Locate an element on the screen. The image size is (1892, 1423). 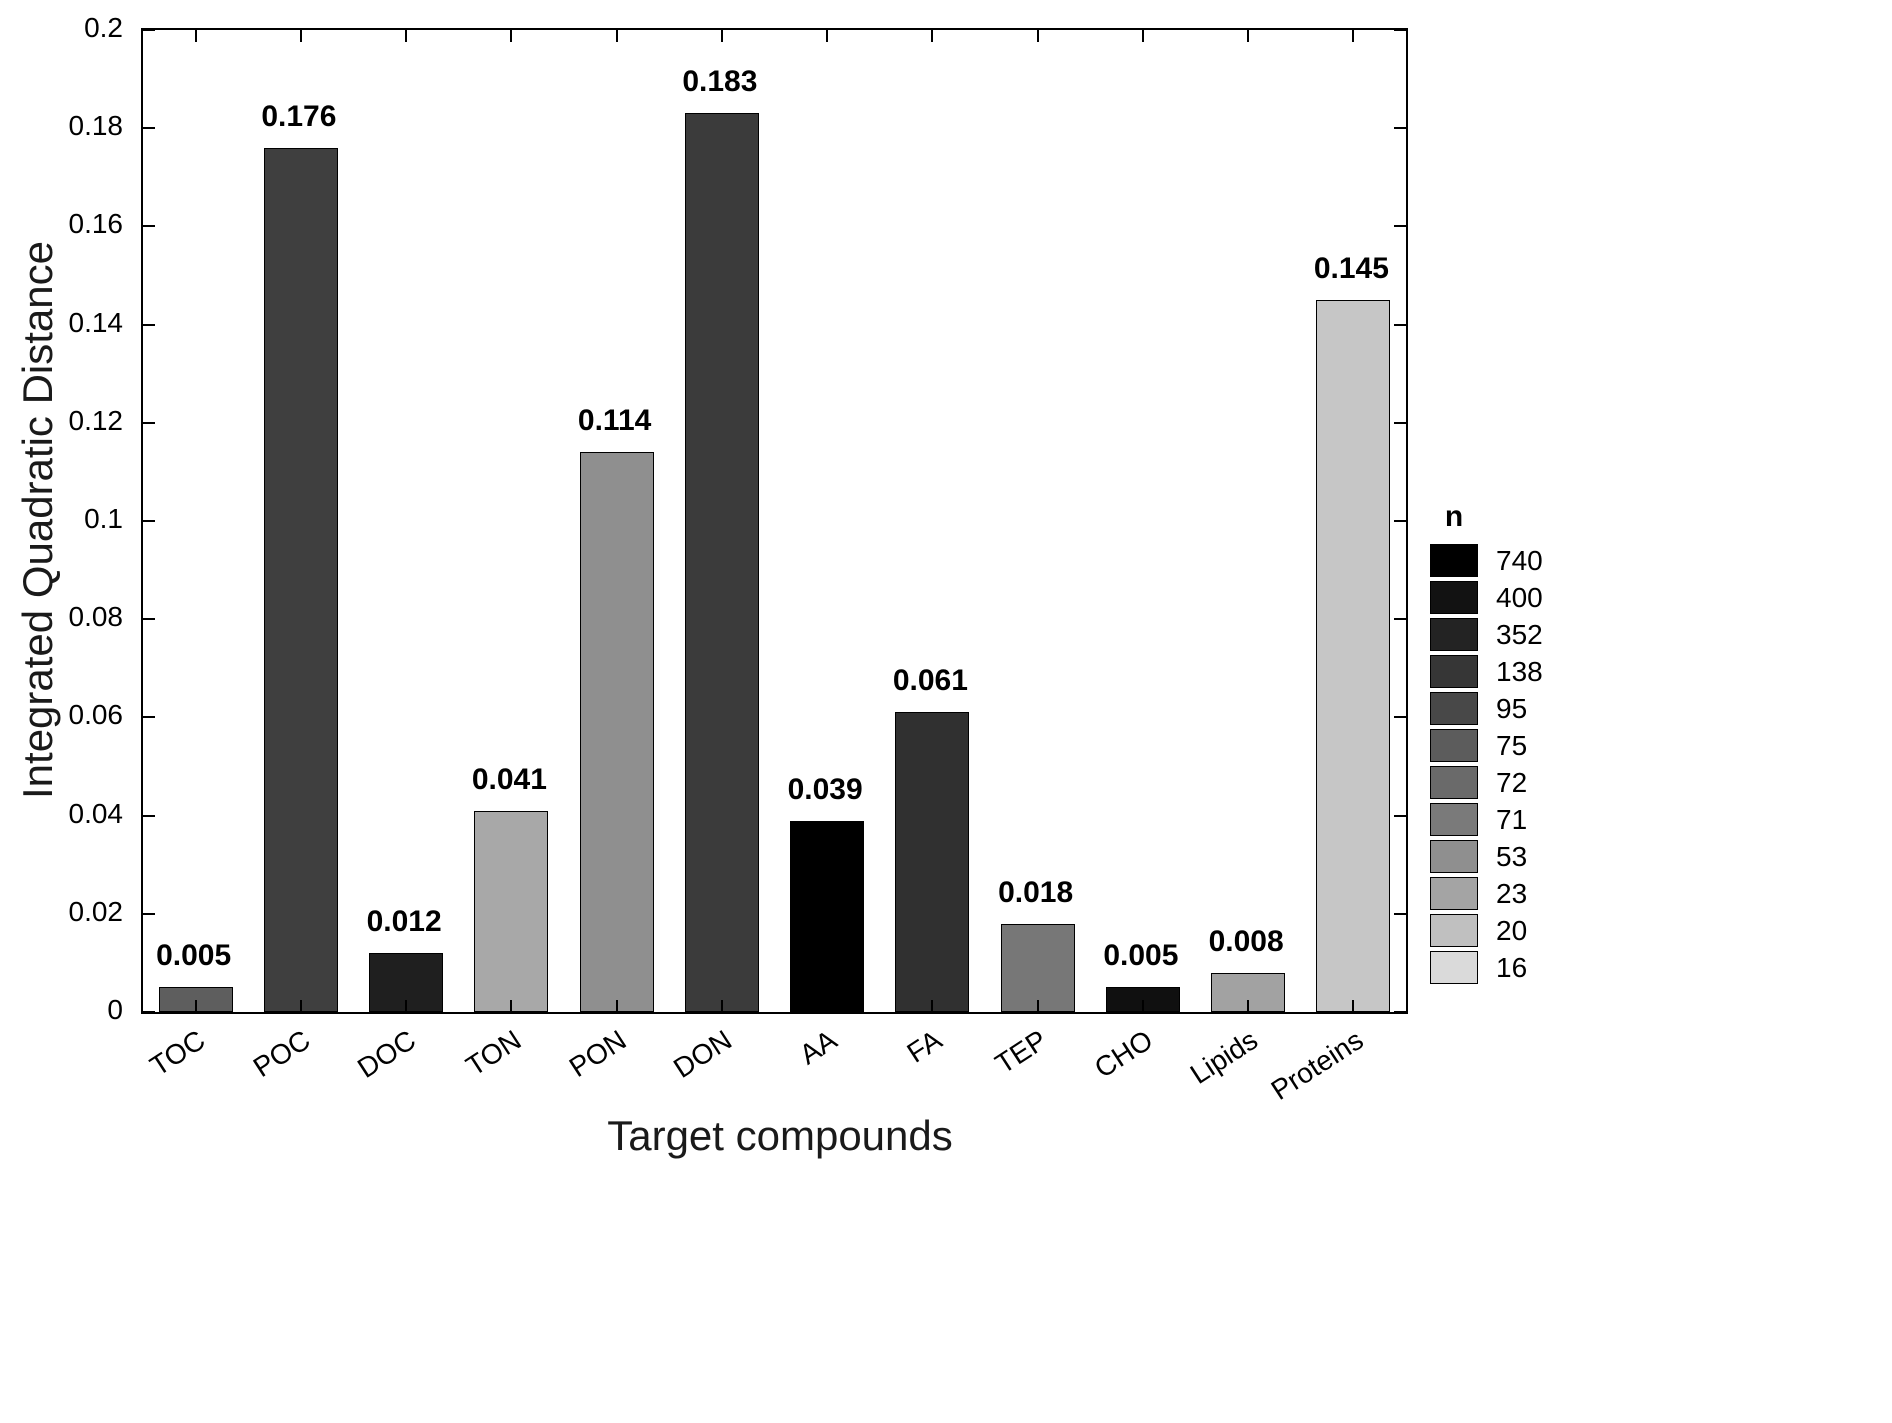
legend-entry-label: 53 is located at coordinates (1512, 856).